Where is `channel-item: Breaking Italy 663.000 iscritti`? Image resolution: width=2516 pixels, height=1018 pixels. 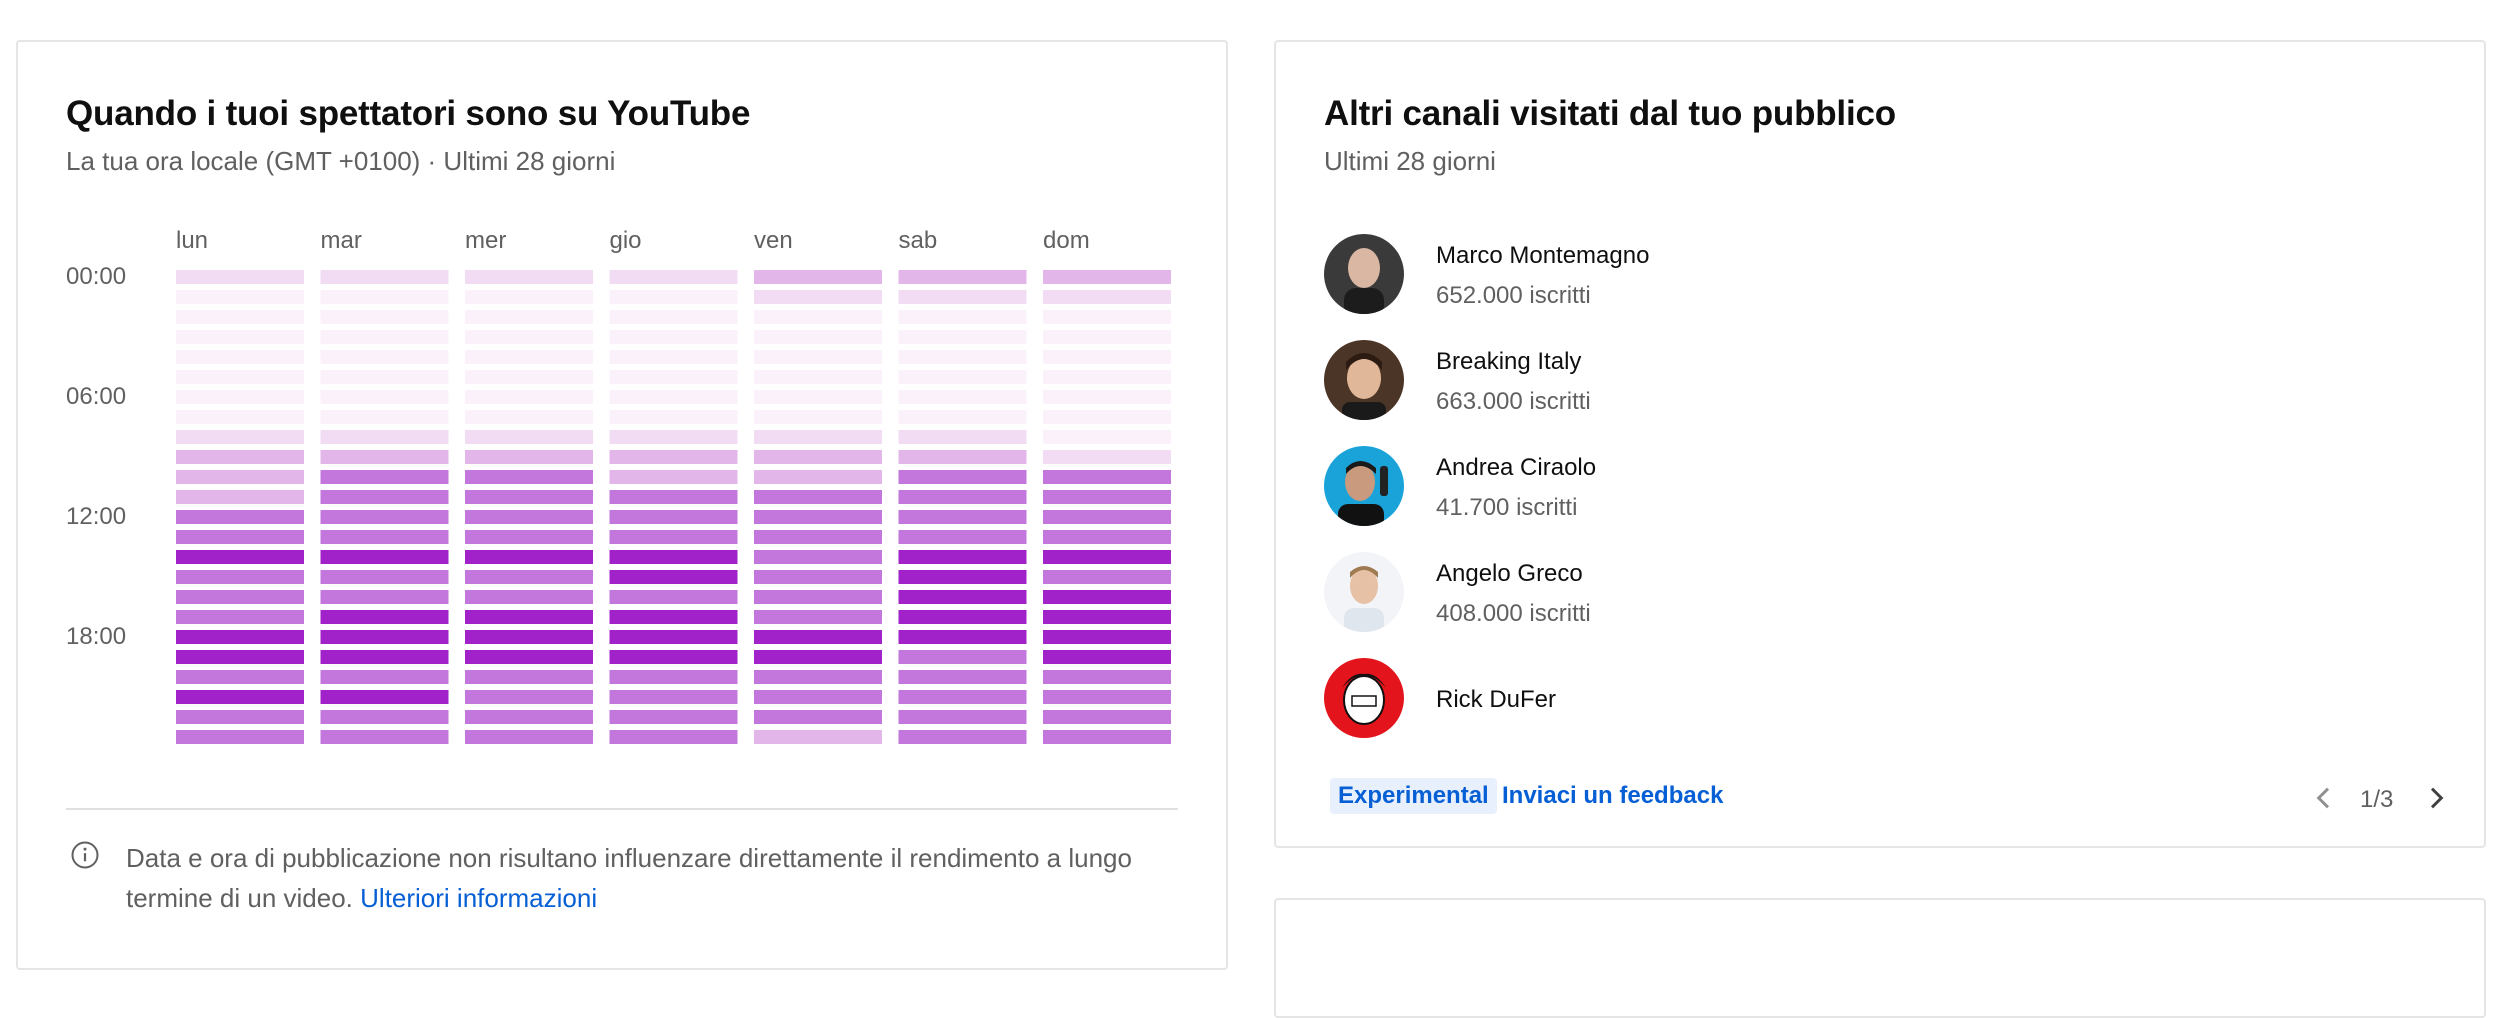 channel-item: Breaking Italy 663.000 iscritti is located at coordinates (1724, 380).